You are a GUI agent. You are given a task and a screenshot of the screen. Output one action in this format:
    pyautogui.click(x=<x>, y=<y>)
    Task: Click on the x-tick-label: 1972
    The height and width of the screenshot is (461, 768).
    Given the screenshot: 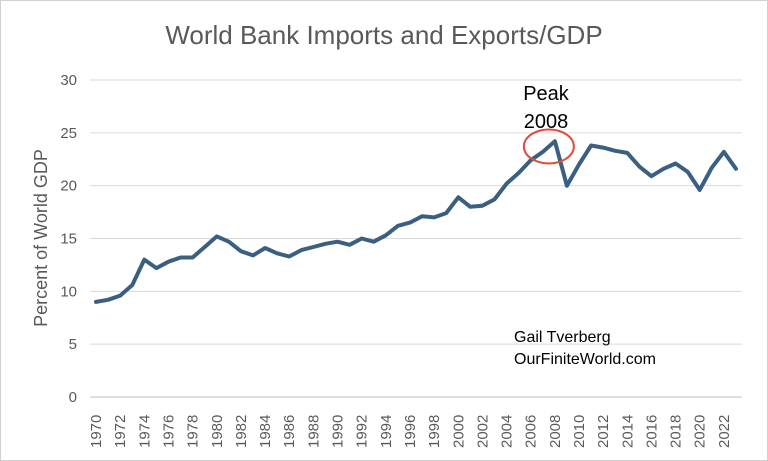 What is the action you would take?
    pyautogui.click(x=120, y=431)
    